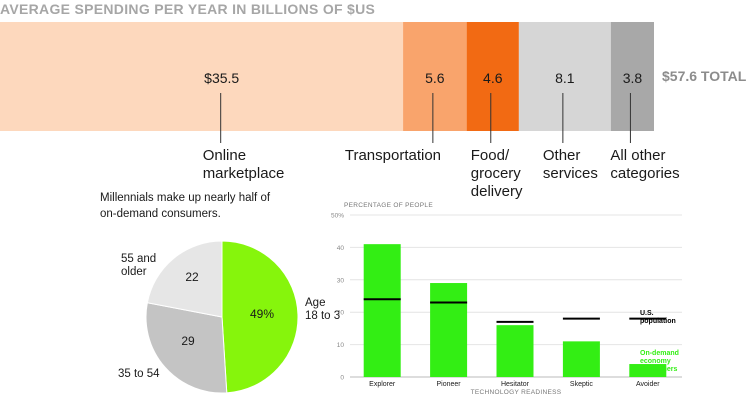  I want to click on legend-consumers-0: On-demand, so click(659, 353).